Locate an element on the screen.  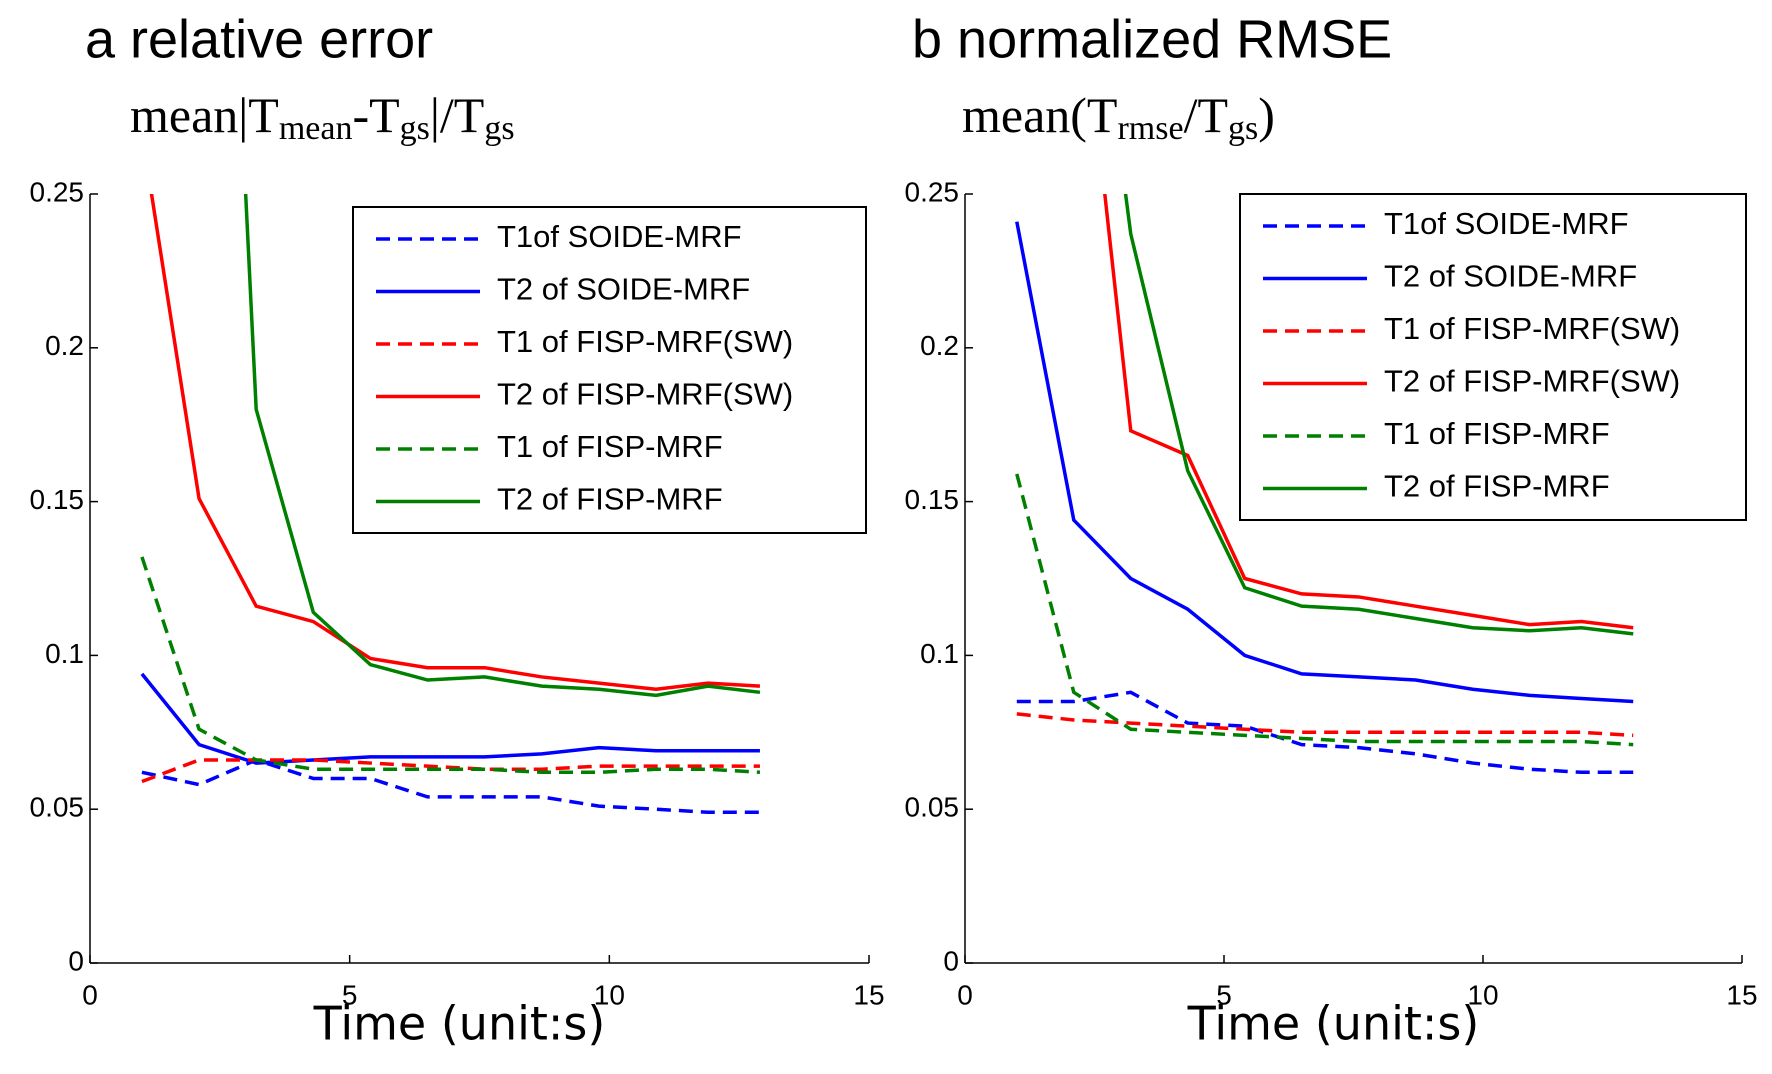
subtitle-text: |/T is located at coordinates (457, 115).